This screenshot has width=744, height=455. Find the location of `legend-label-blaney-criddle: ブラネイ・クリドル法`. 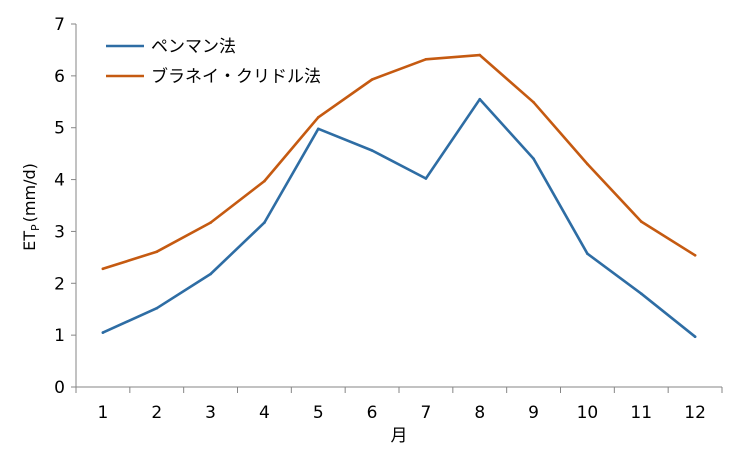

legend-label-blaney-criddle: ブラネイ・クリドル法 is located at coordinates (236, 76).